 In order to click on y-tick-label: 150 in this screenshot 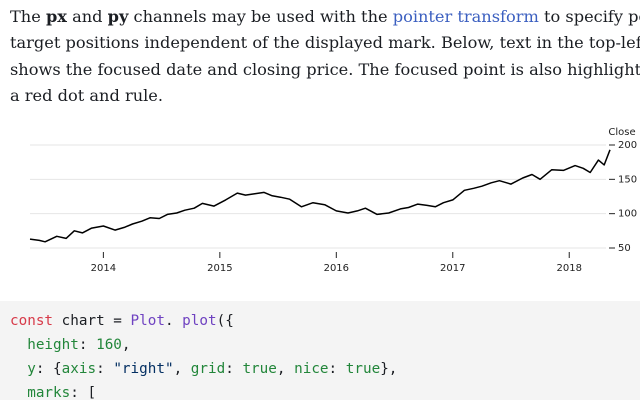, I will do `click(627, 179)`.